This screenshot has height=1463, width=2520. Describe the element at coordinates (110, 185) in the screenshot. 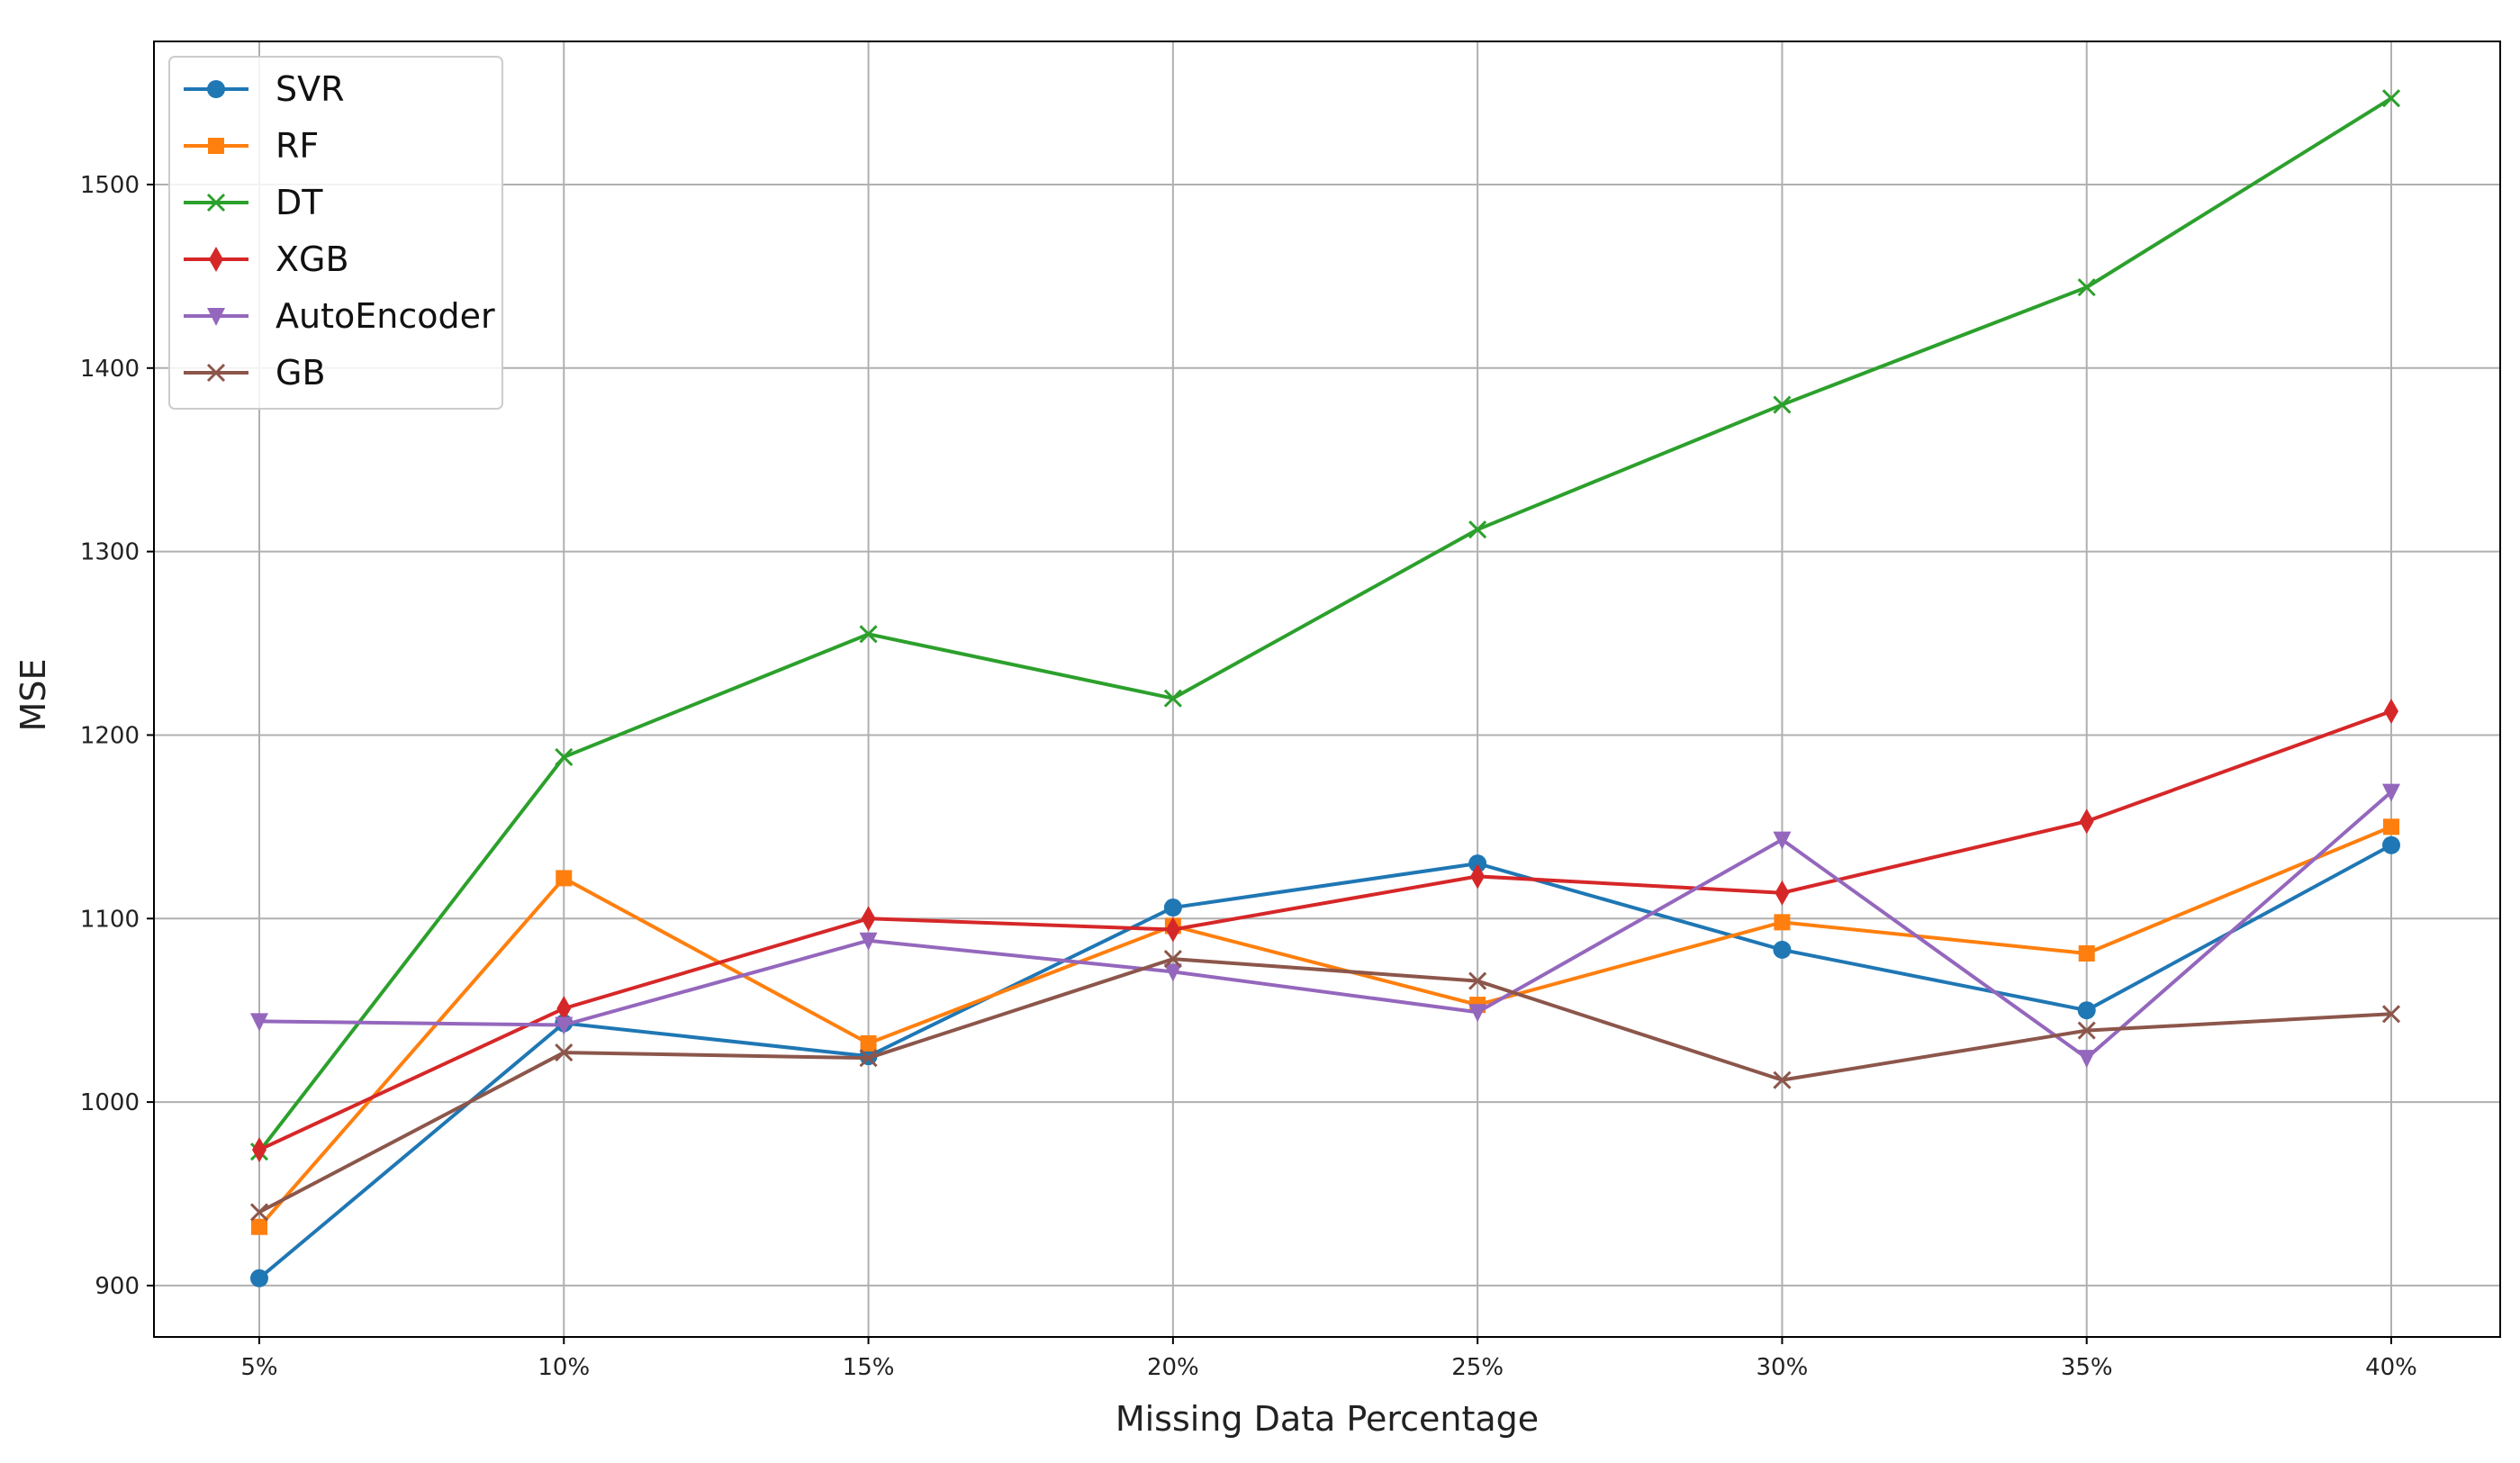

I see `y-tick-label: 1500` at that location.